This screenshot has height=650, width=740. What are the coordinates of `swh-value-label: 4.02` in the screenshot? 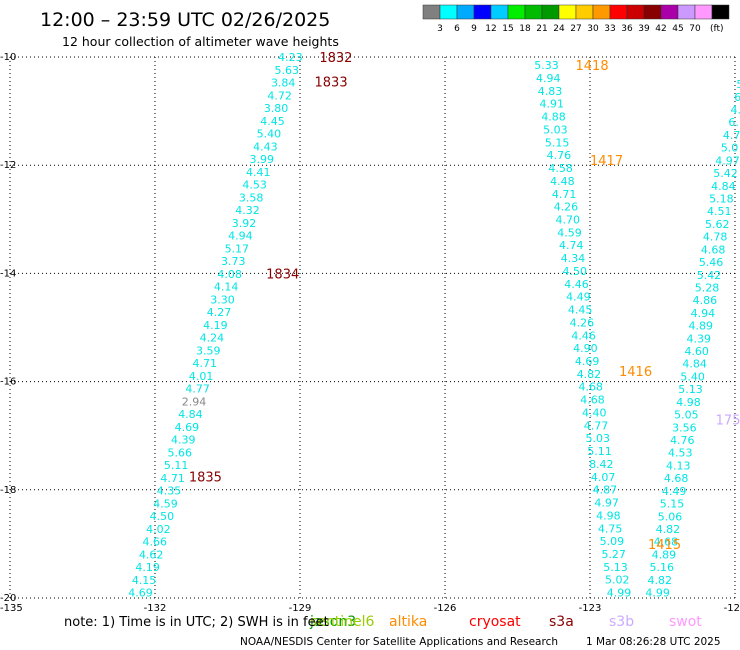 It's located at (158, 529).